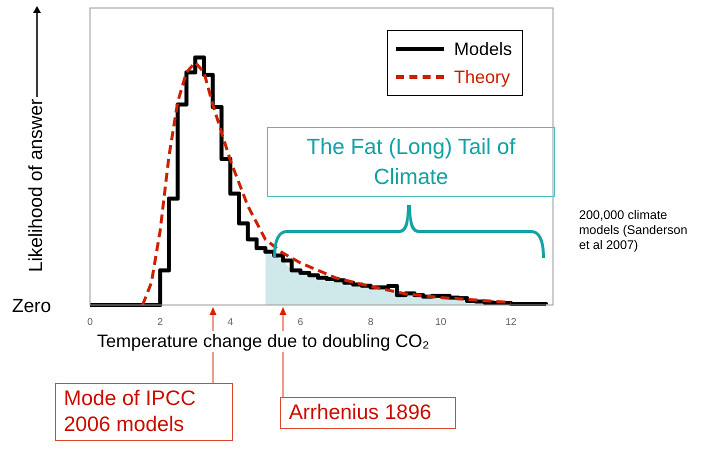 Image resolution: width=706 pixels, height=450 pixels. I want to click on x-tick-label: 12, so click(511, 322).